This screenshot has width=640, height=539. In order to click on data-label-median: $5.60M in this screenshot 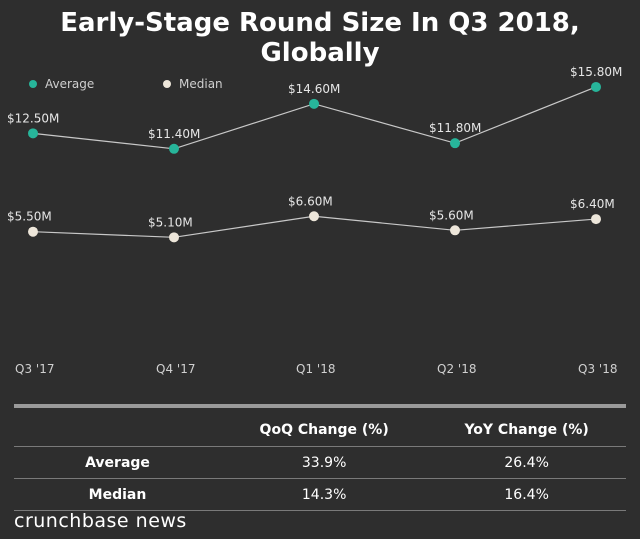, I will do `click(451, 215)`.